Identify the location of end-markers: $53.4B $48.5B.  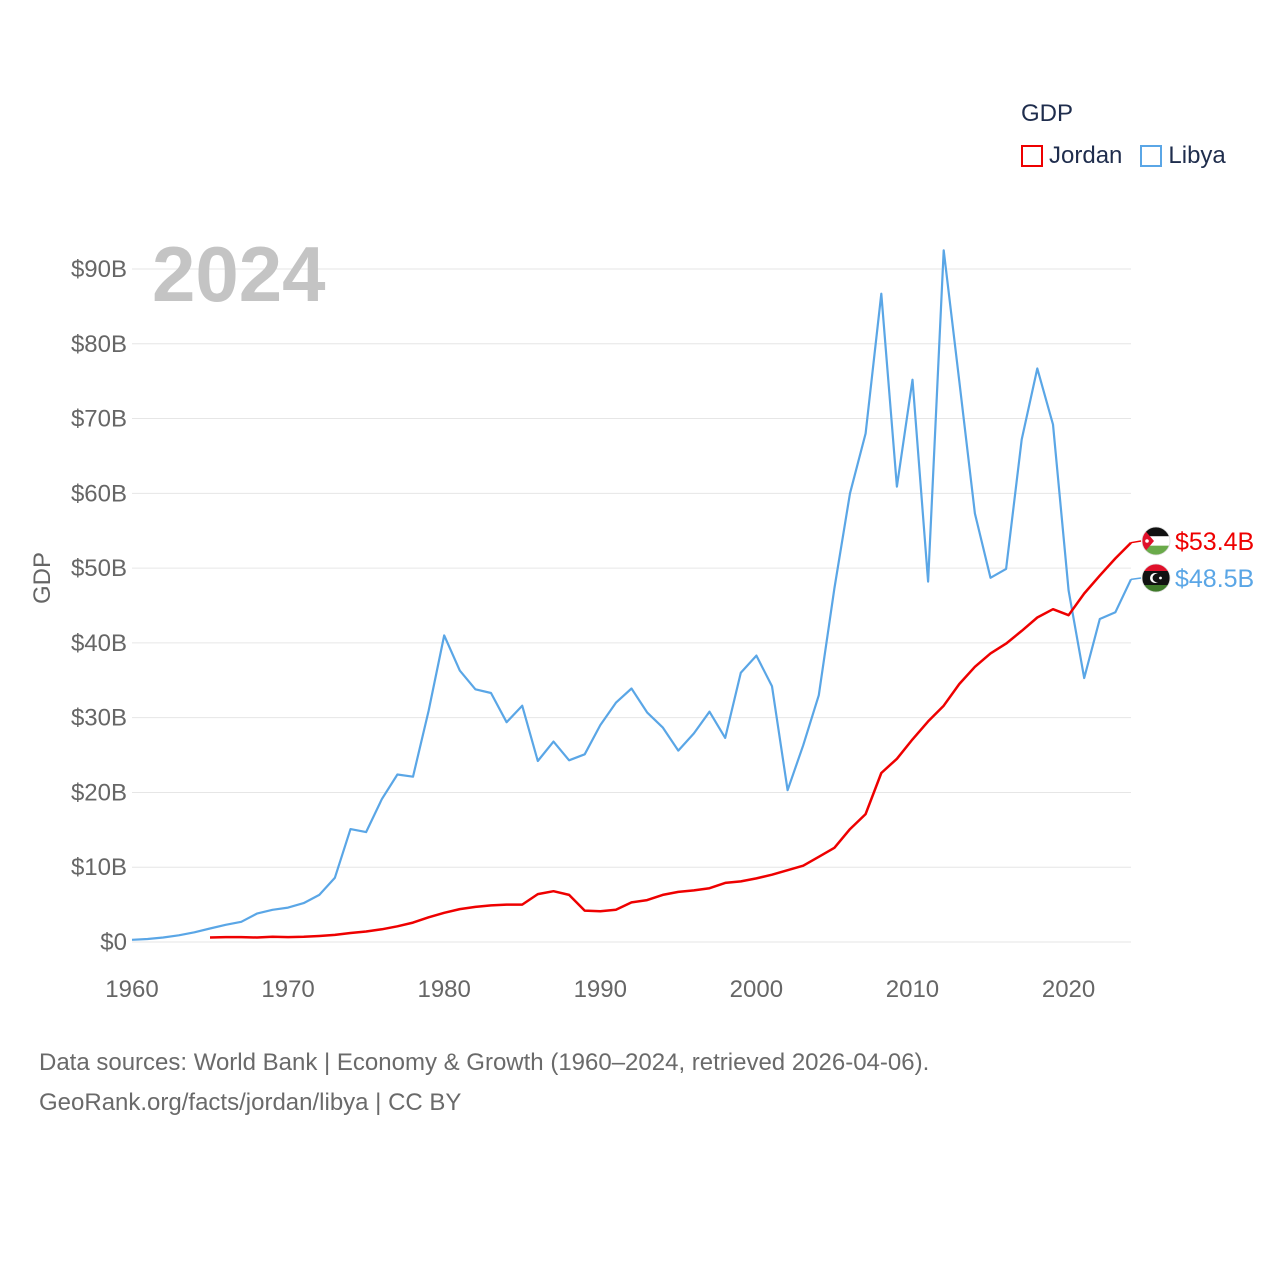
(1192, 559).